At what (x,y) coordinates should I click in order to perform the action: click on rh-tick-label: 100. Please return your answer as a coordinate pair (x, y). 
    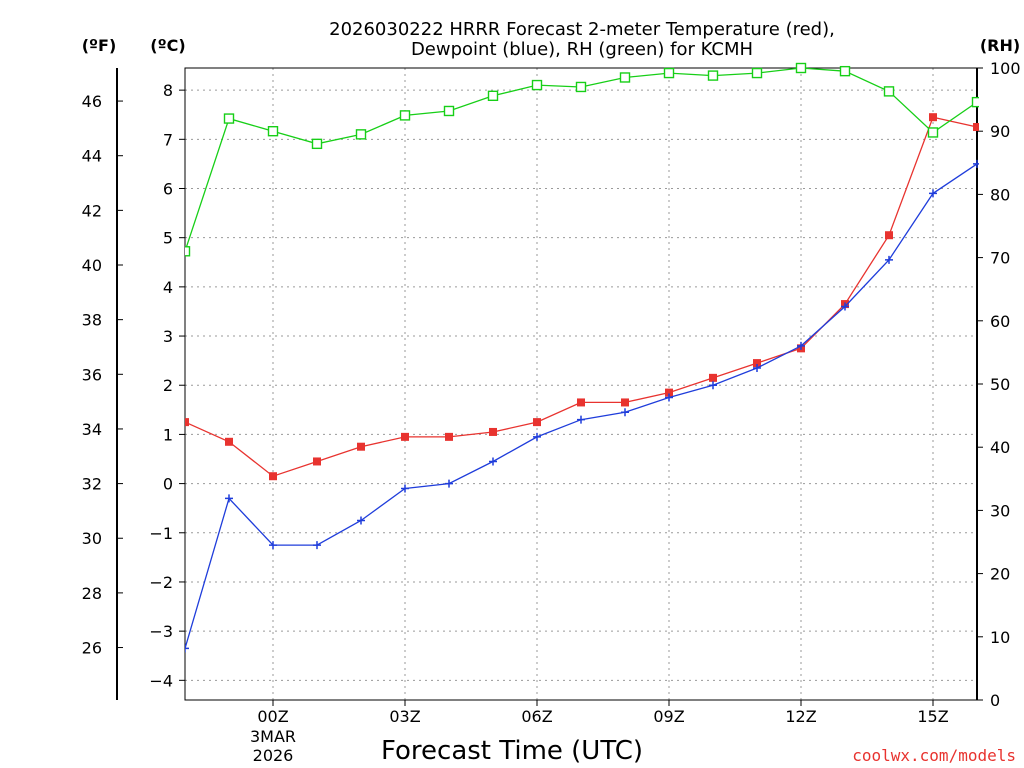
    Looking at the image, I should click on (1005, 68).